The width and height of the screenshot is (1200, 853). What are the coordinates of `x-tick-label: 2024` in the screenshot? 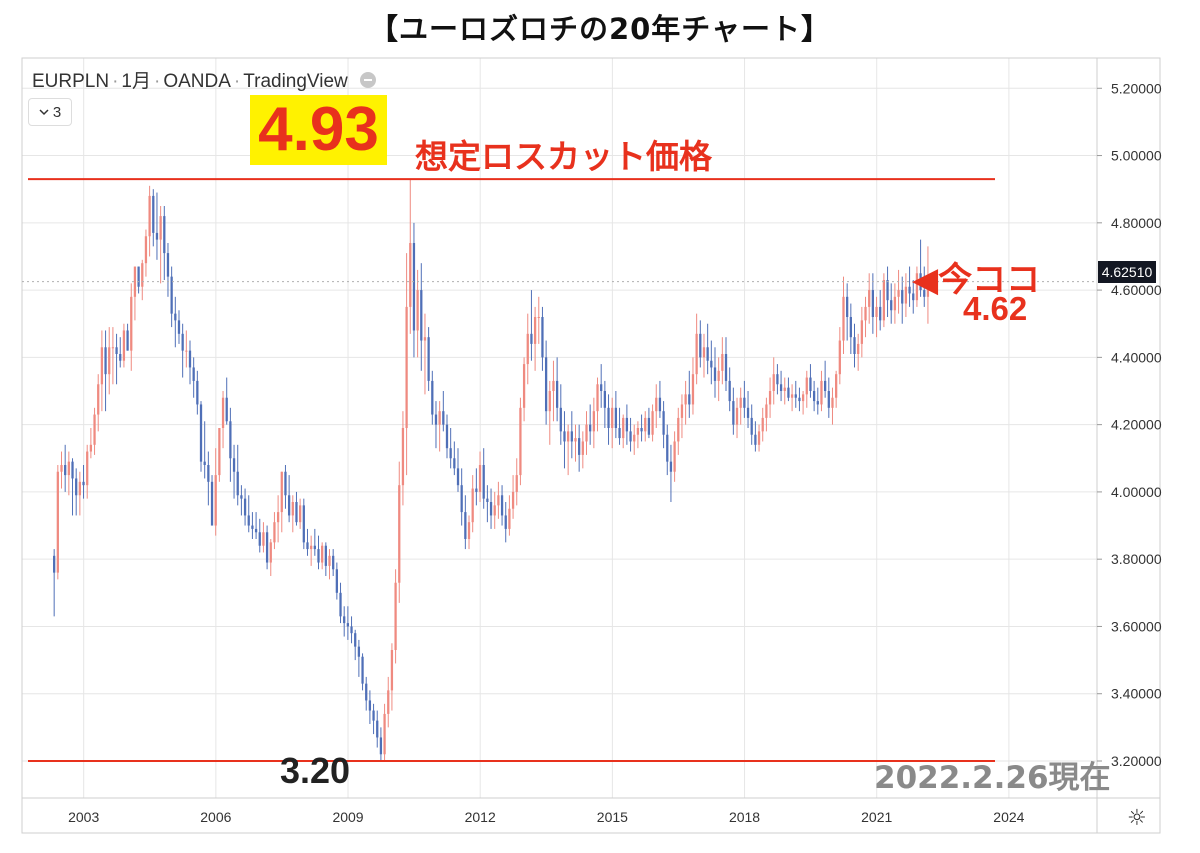 It's located at (1008, 817).